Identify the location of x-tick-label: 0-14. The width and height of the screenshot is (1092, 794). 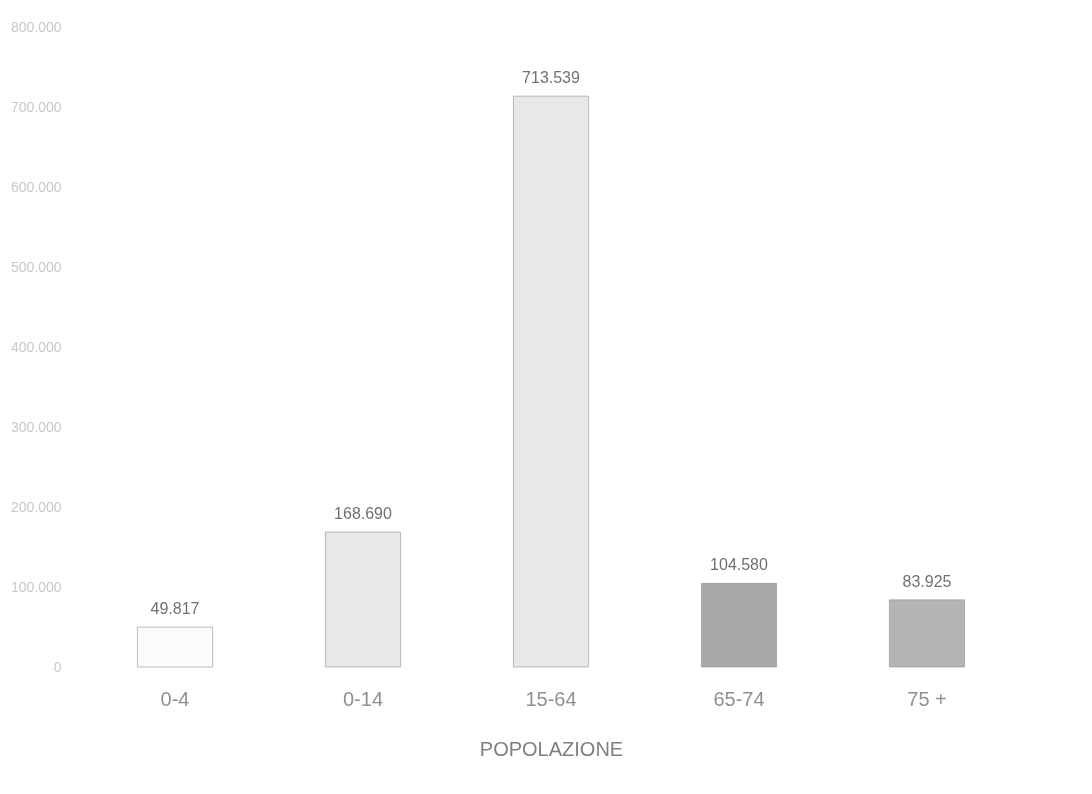
(363, 698).